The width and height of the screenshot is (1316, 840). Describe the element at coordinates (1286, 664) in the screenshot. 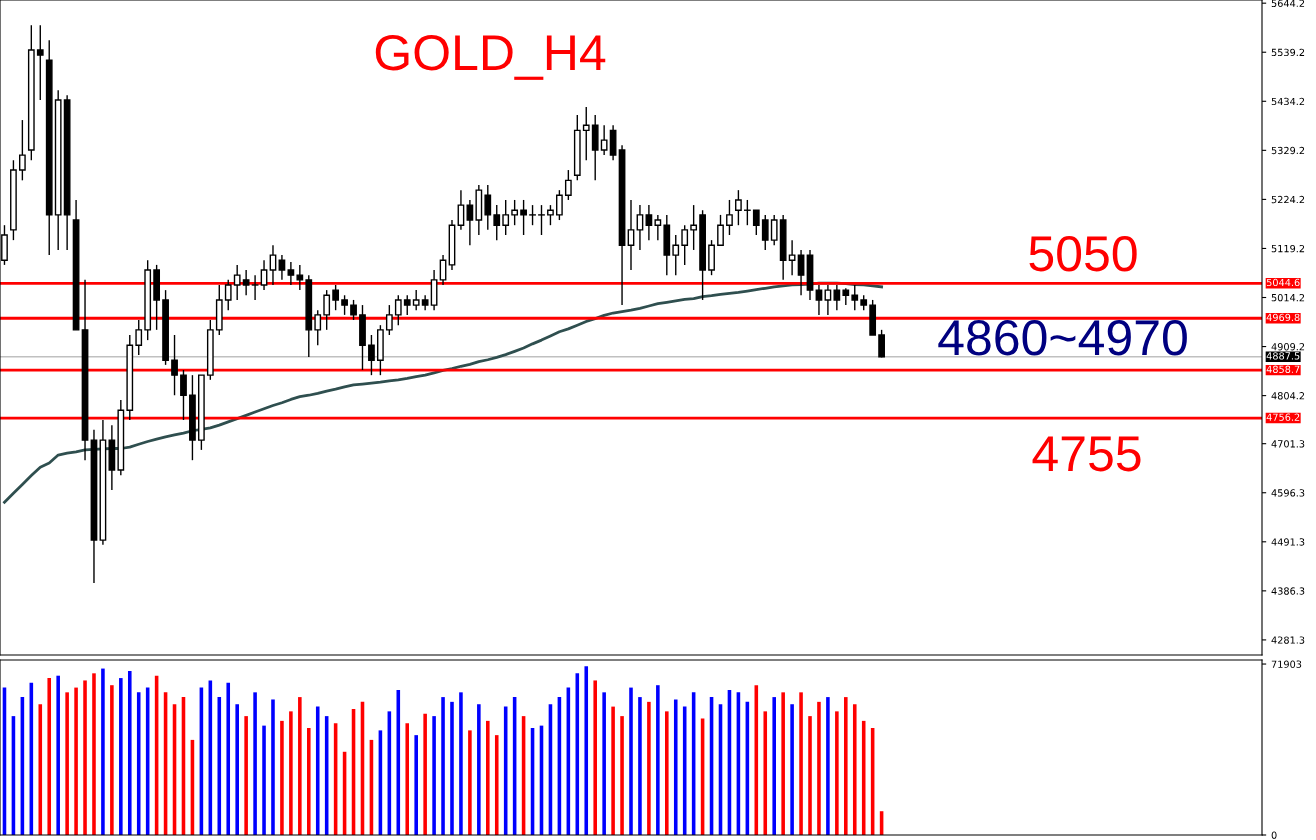

I see `y-tick-label: 71903` at that location.